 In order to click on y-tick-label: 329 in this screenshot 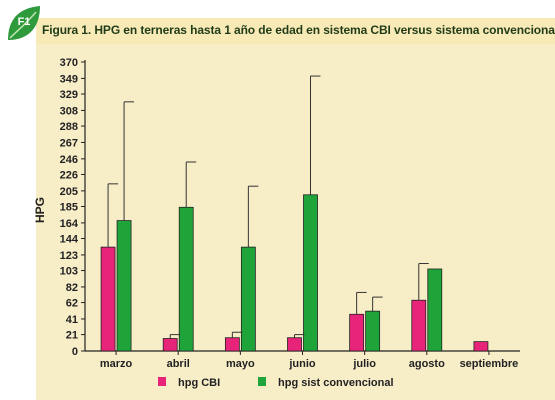, I will do `click(69, 95)`.